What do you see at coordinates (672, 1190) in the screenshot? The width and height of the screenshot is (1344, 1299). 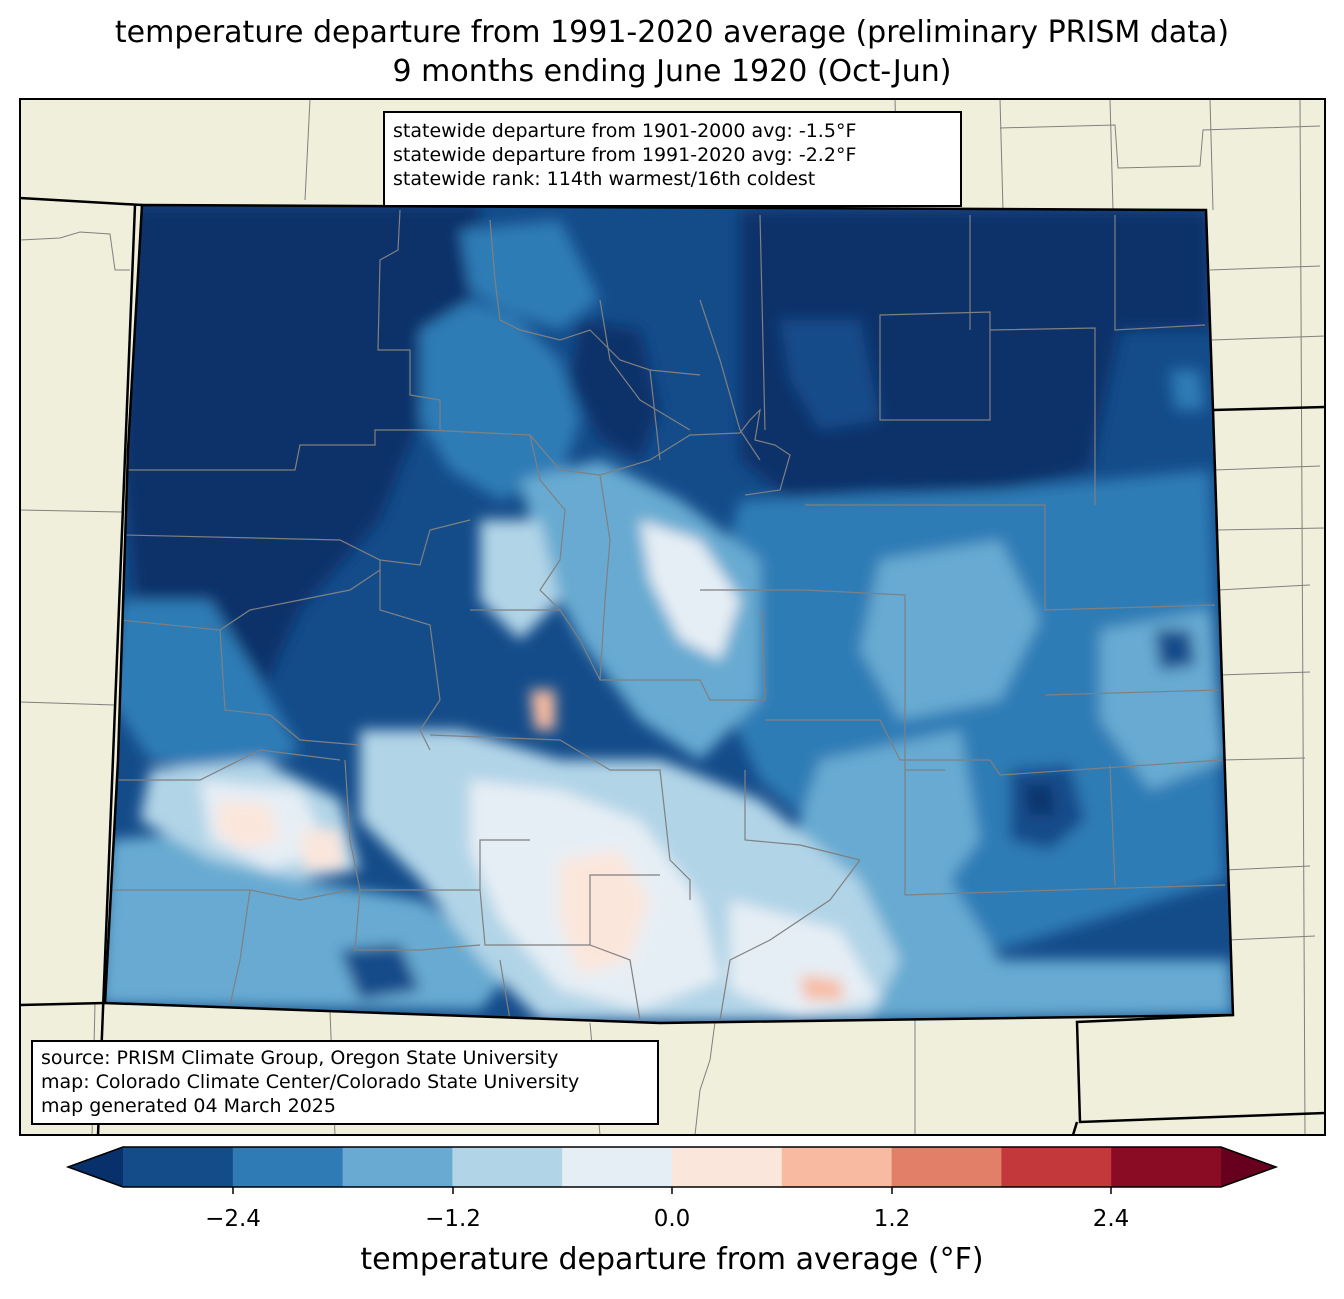 I see `colorbar-tick-marks` at bounding box center [672, 1190].